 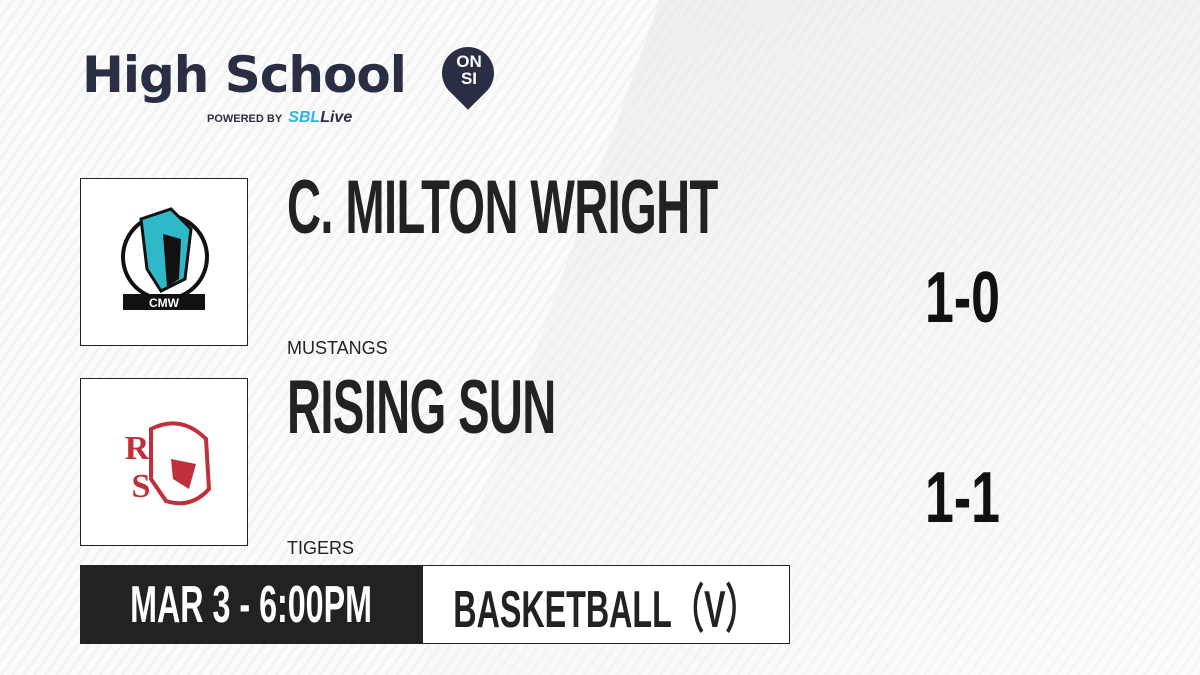 I want to click on high-school-on-si-logo: High School ON SI POWERED BY SBLLive, so click(x=293, y=81).